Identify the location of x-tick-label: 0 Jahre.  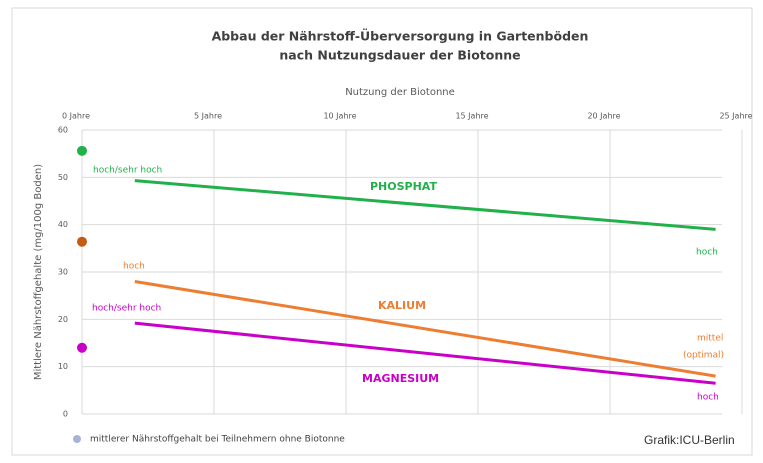
(76, 116).